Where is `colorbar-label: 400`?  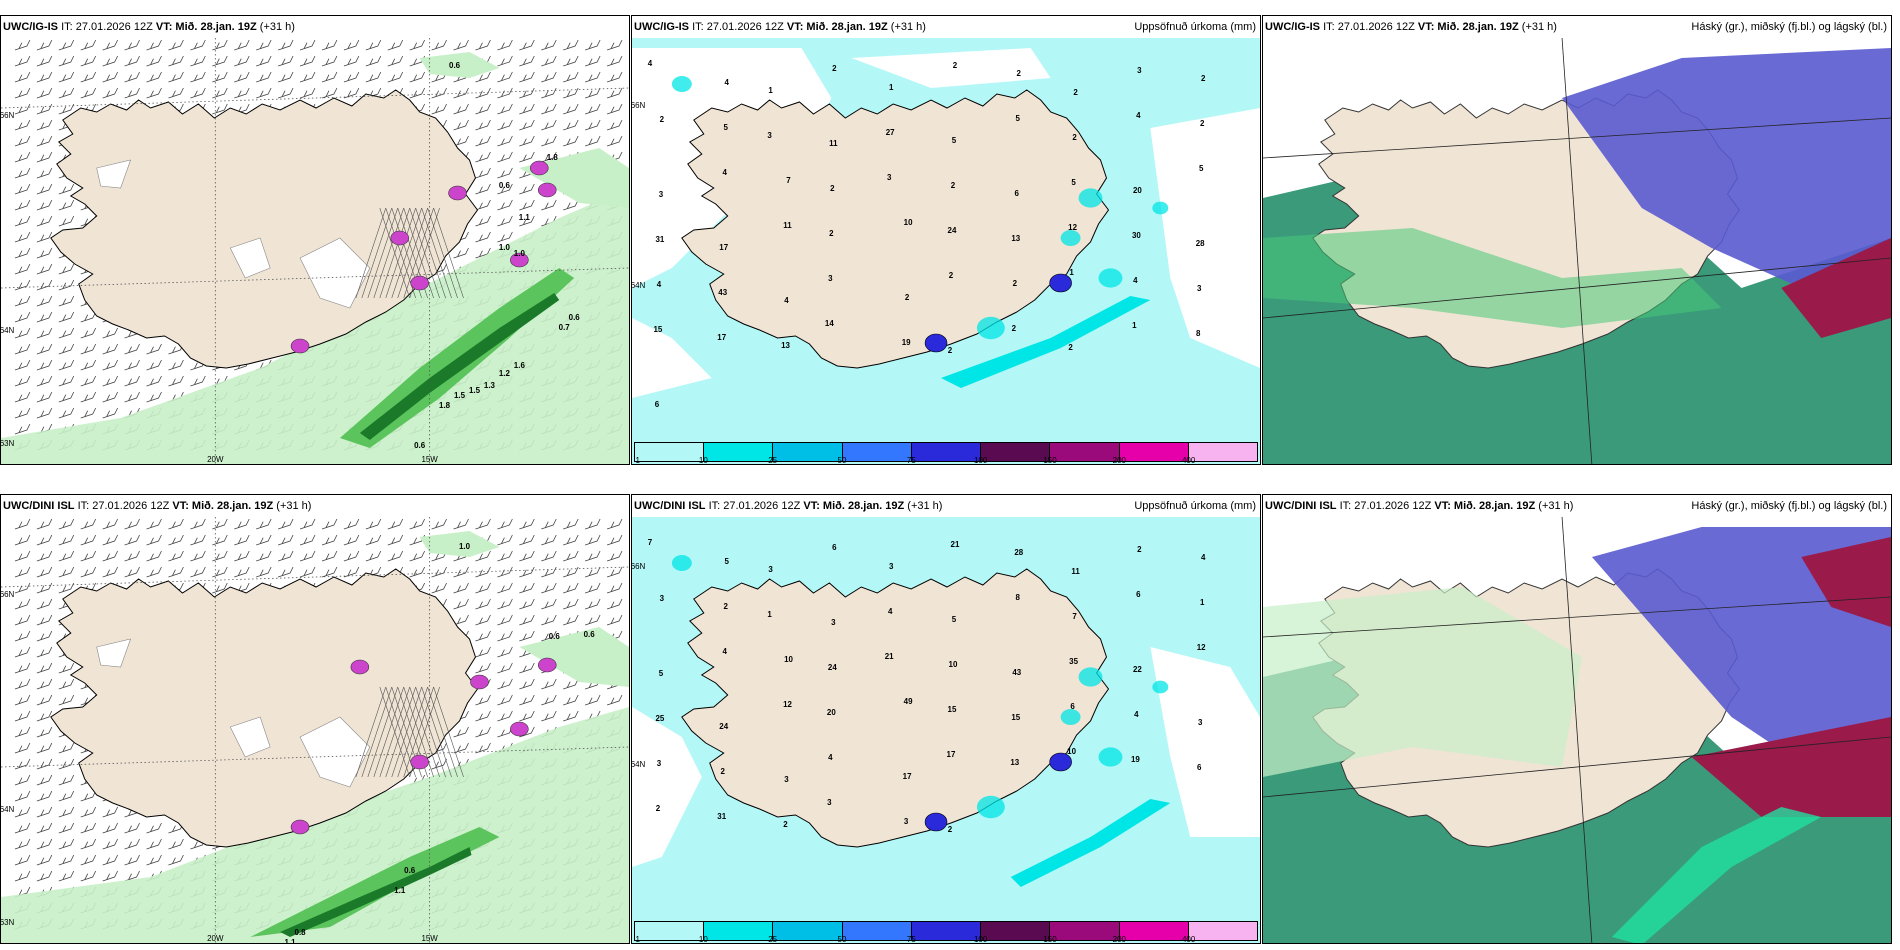
colorbar-label: 400 is located at coordinates (1188, 939).